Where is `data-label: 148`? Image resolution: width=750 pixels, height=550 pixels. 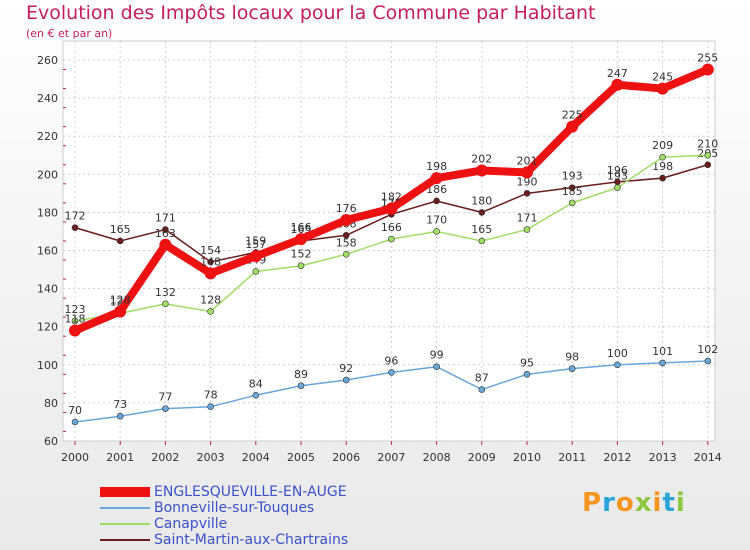 data-label: 148 is located at coordinates (210, 261).